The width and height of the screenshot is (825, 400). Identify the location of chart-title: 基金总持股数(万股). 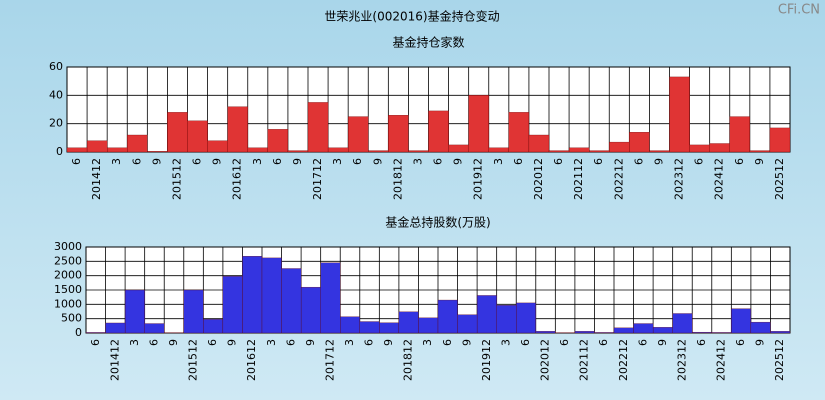
(437, 222).